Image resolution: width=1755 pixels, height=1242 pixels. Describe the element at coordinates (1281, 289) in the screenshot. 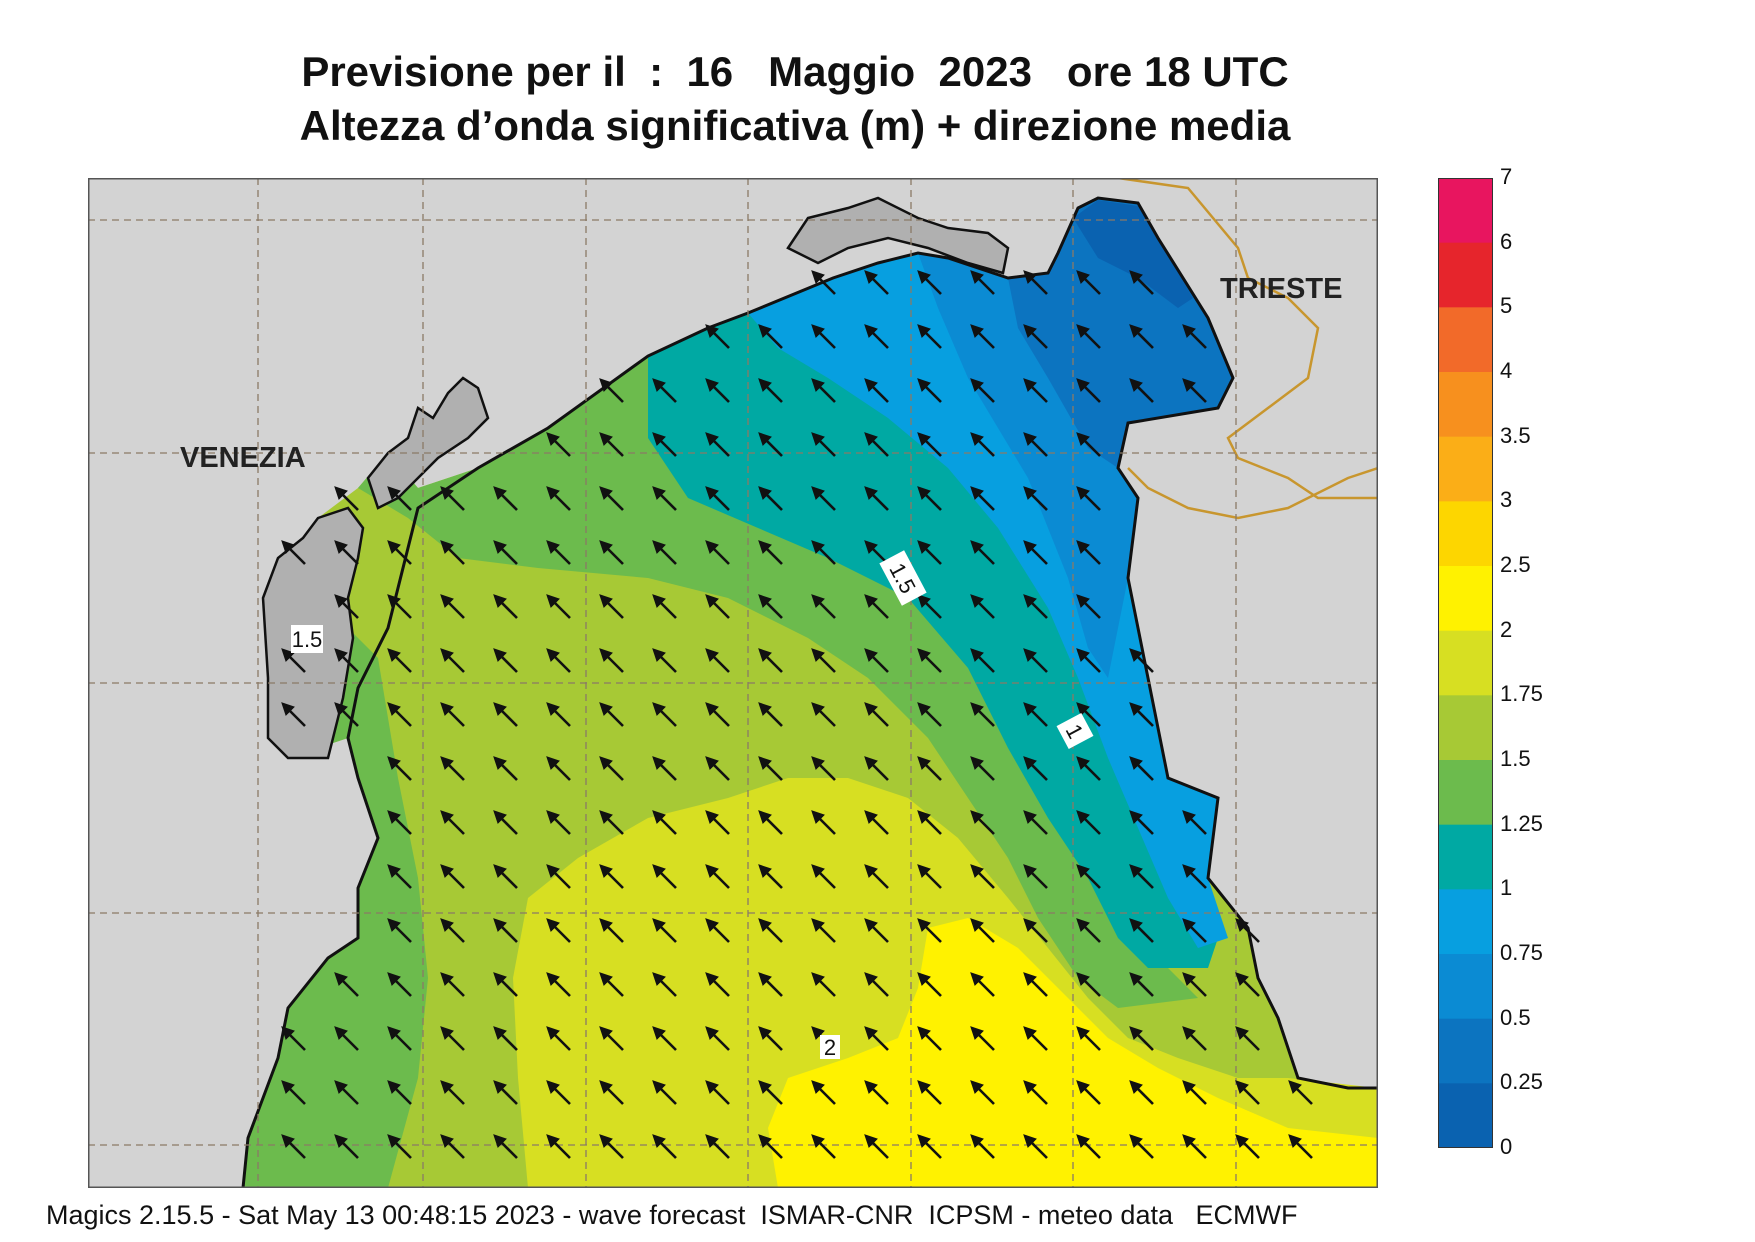

I see `place-label-trieste: TRIESTE` at that location.